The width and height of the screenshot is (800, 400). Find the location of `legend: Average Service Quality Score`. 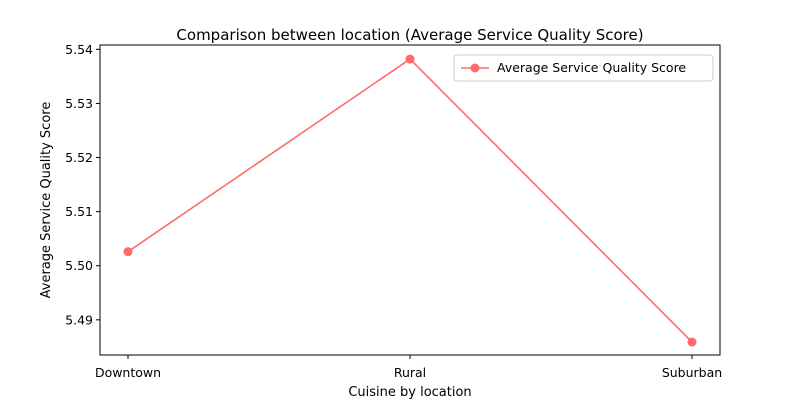

legend: Average Service Quality Score is located at coordinates (583, 68).